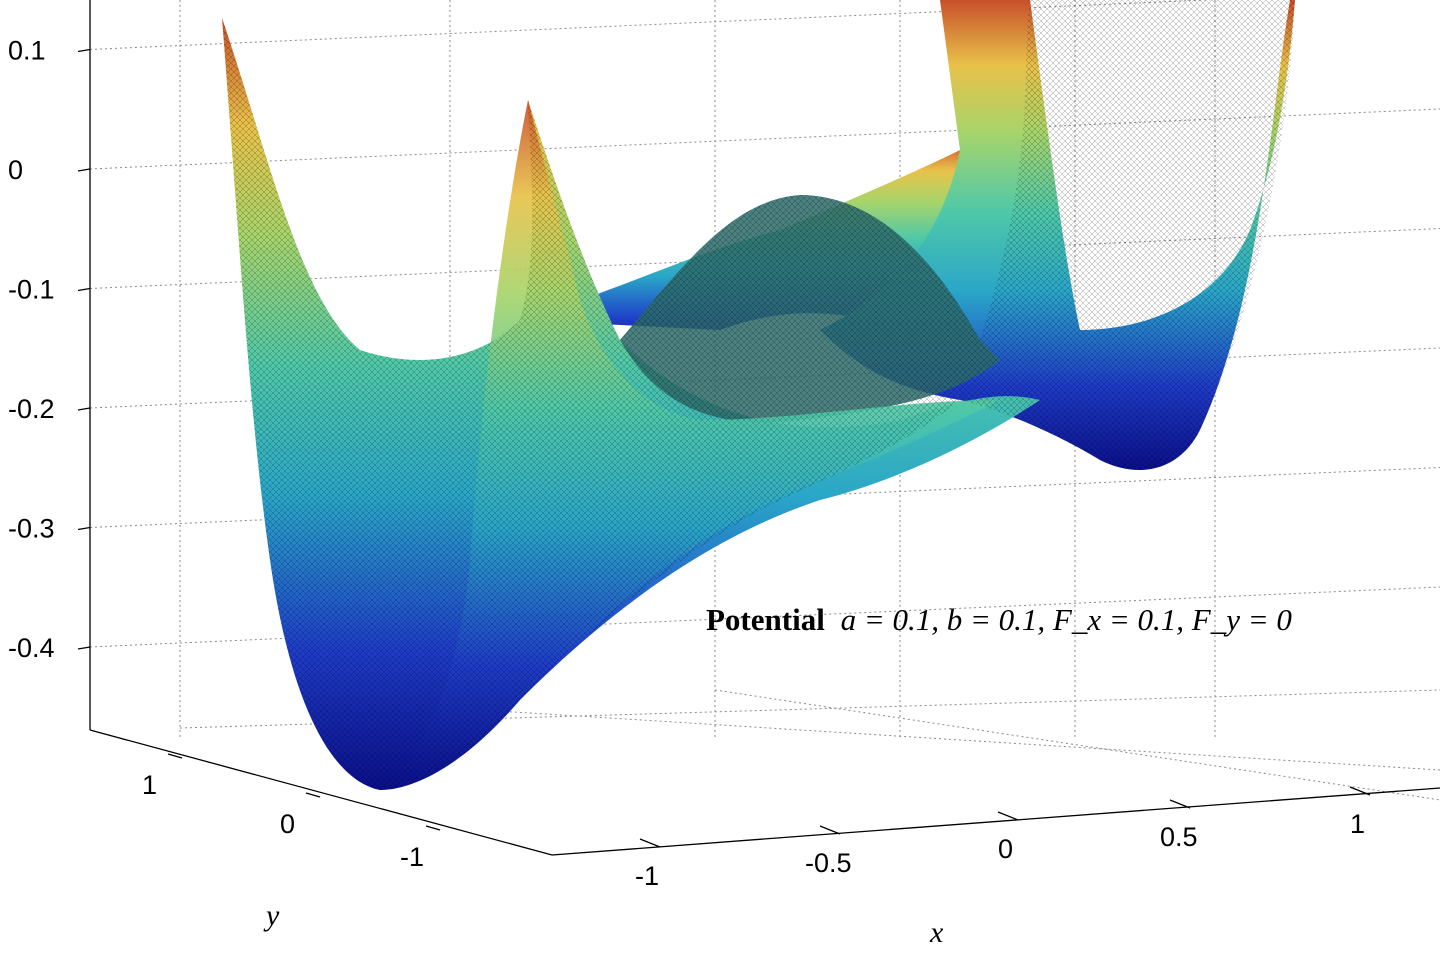 Image resolution: width=1454 pixels, height=956 pixels. Describe the element at coordinates (27, 51) in the screenshot. I see `z-tick-label: 0.1` at that location.